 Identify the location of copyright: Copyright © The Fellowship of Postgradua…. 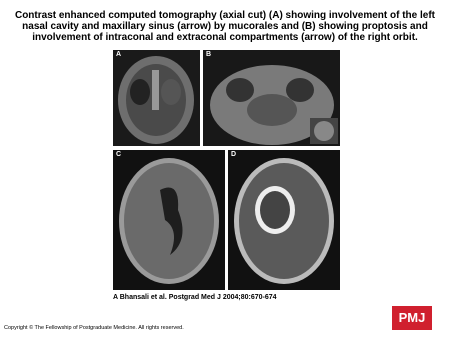
(94, 328).